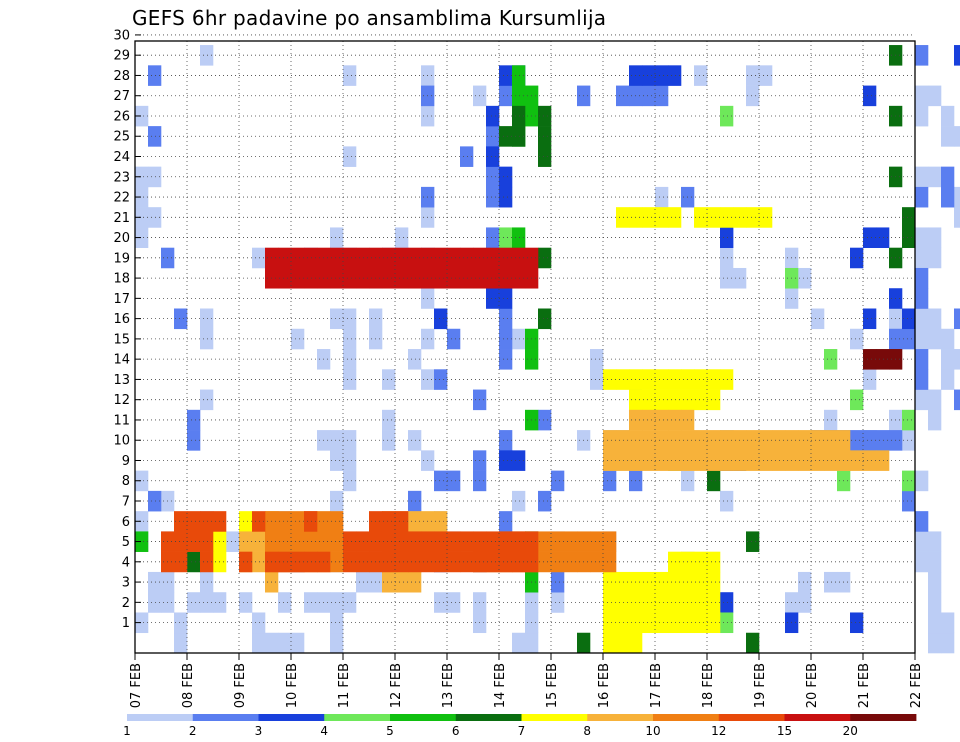 This screenshot has height=742, width=960. I want to click on y-tick-label: 28, so click(121, 76).